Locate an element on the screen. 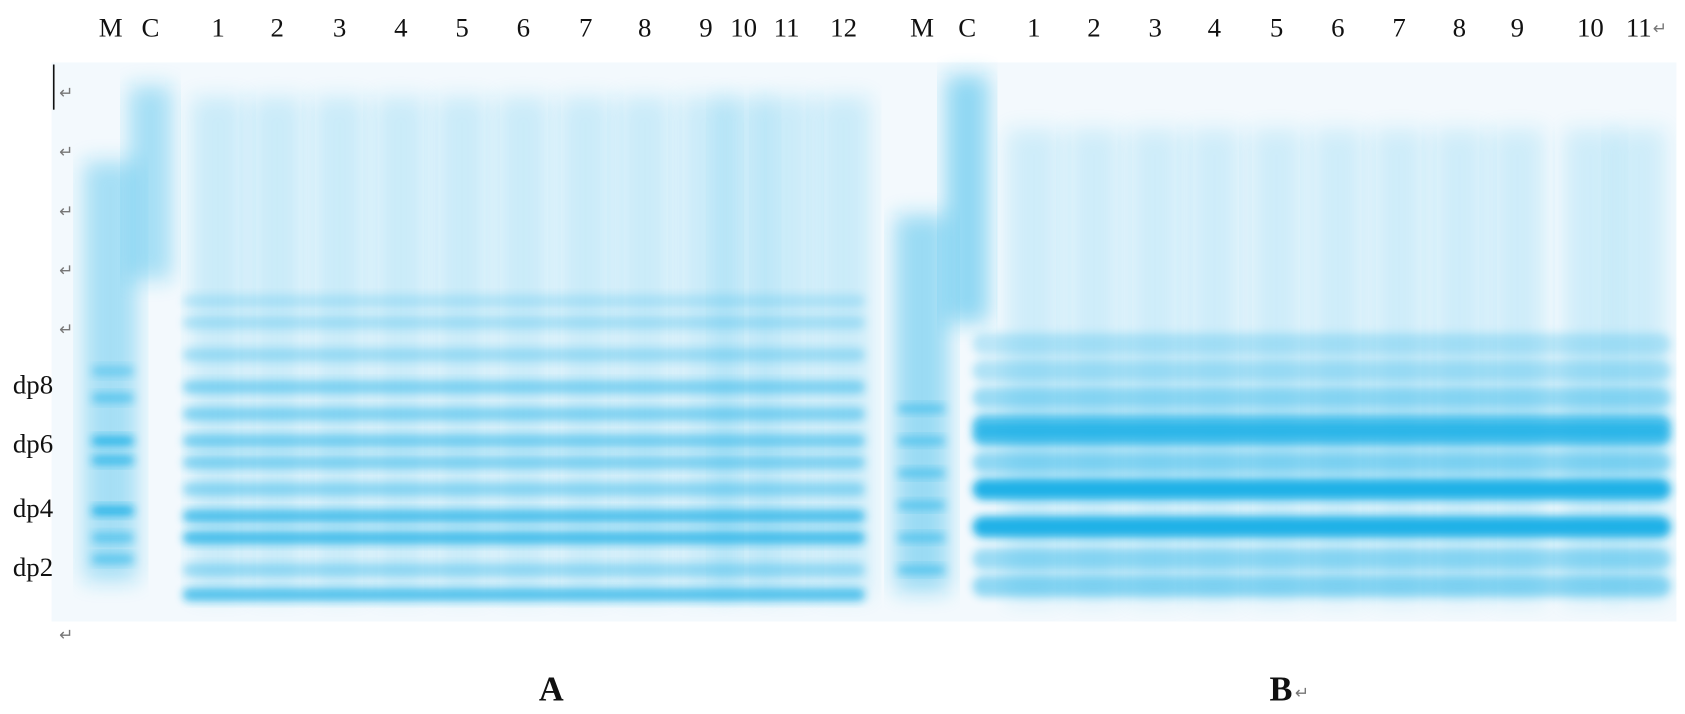 The height and width of the screenshot is (714, 1685). lane-label: 12 is located at coordinates (843, 27).